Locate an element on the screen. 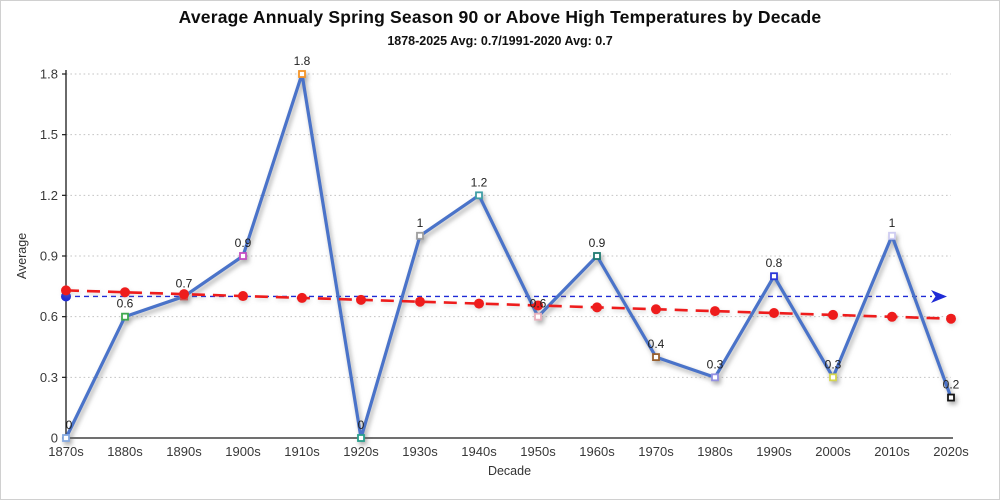 This screenshot has height=500, width=1000. y-tick-label: 1.2 is located at coordinates (49, 195).